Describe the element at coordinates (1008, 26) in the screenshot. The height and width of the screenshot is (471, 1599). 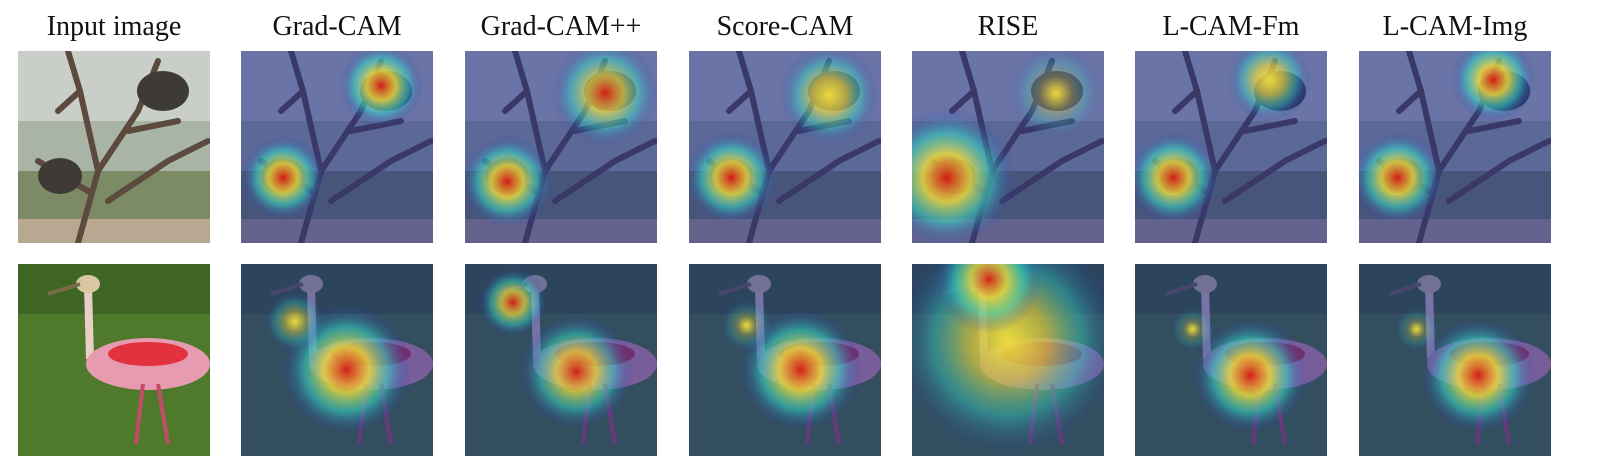
I see `column-header: RISE` at that location.